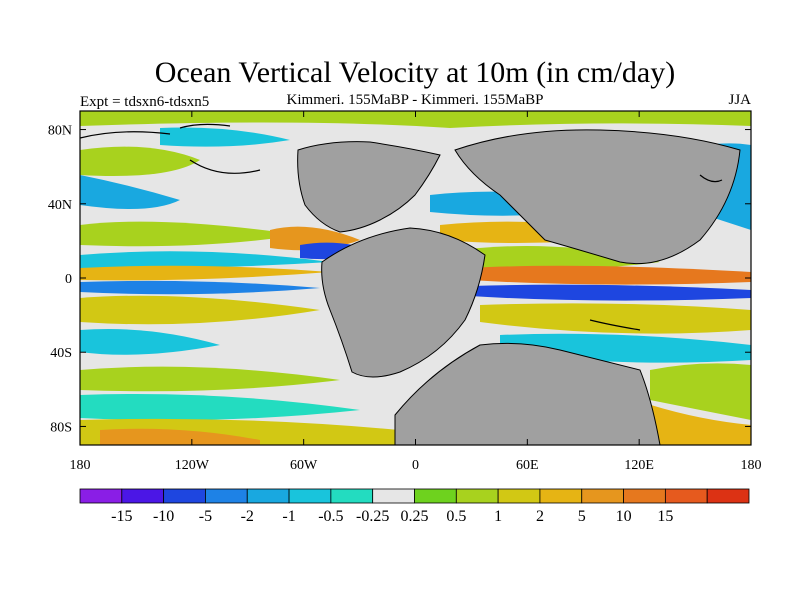  Describe the element at coordinates (205, 516) in the screenshot. I see `colorbar-label: -5` at that location.